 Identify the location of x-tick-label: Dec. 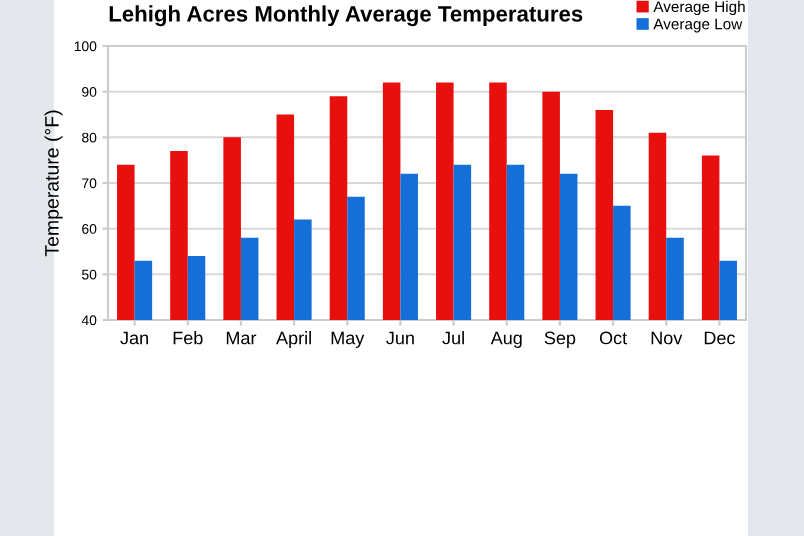
(719, 338).